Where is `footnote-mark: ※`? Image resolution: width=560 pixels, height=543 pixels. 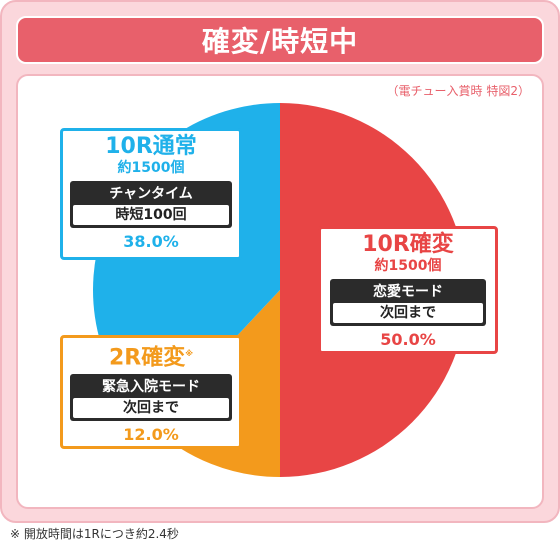
footnote-mark: ※ is located at coordinates (189, 353).